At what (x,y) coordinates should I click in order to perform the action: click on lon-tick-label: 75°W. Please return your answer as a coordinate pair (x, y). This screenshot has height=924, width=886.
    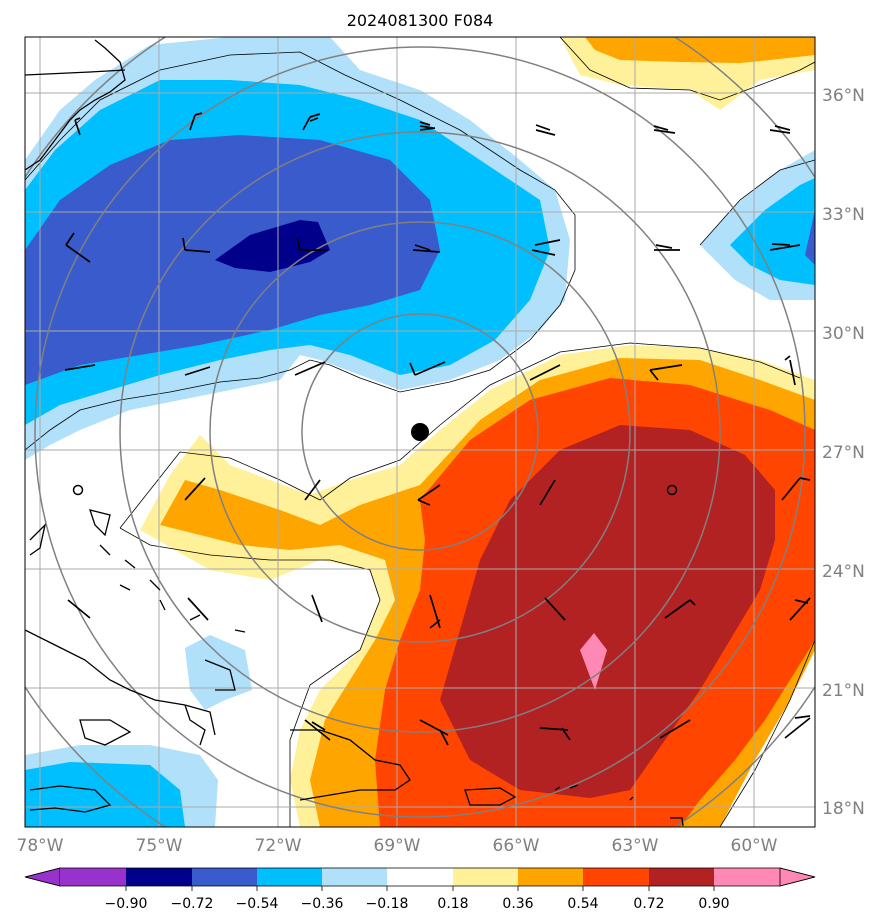
    Looking at the image, I should click on (159, 846).